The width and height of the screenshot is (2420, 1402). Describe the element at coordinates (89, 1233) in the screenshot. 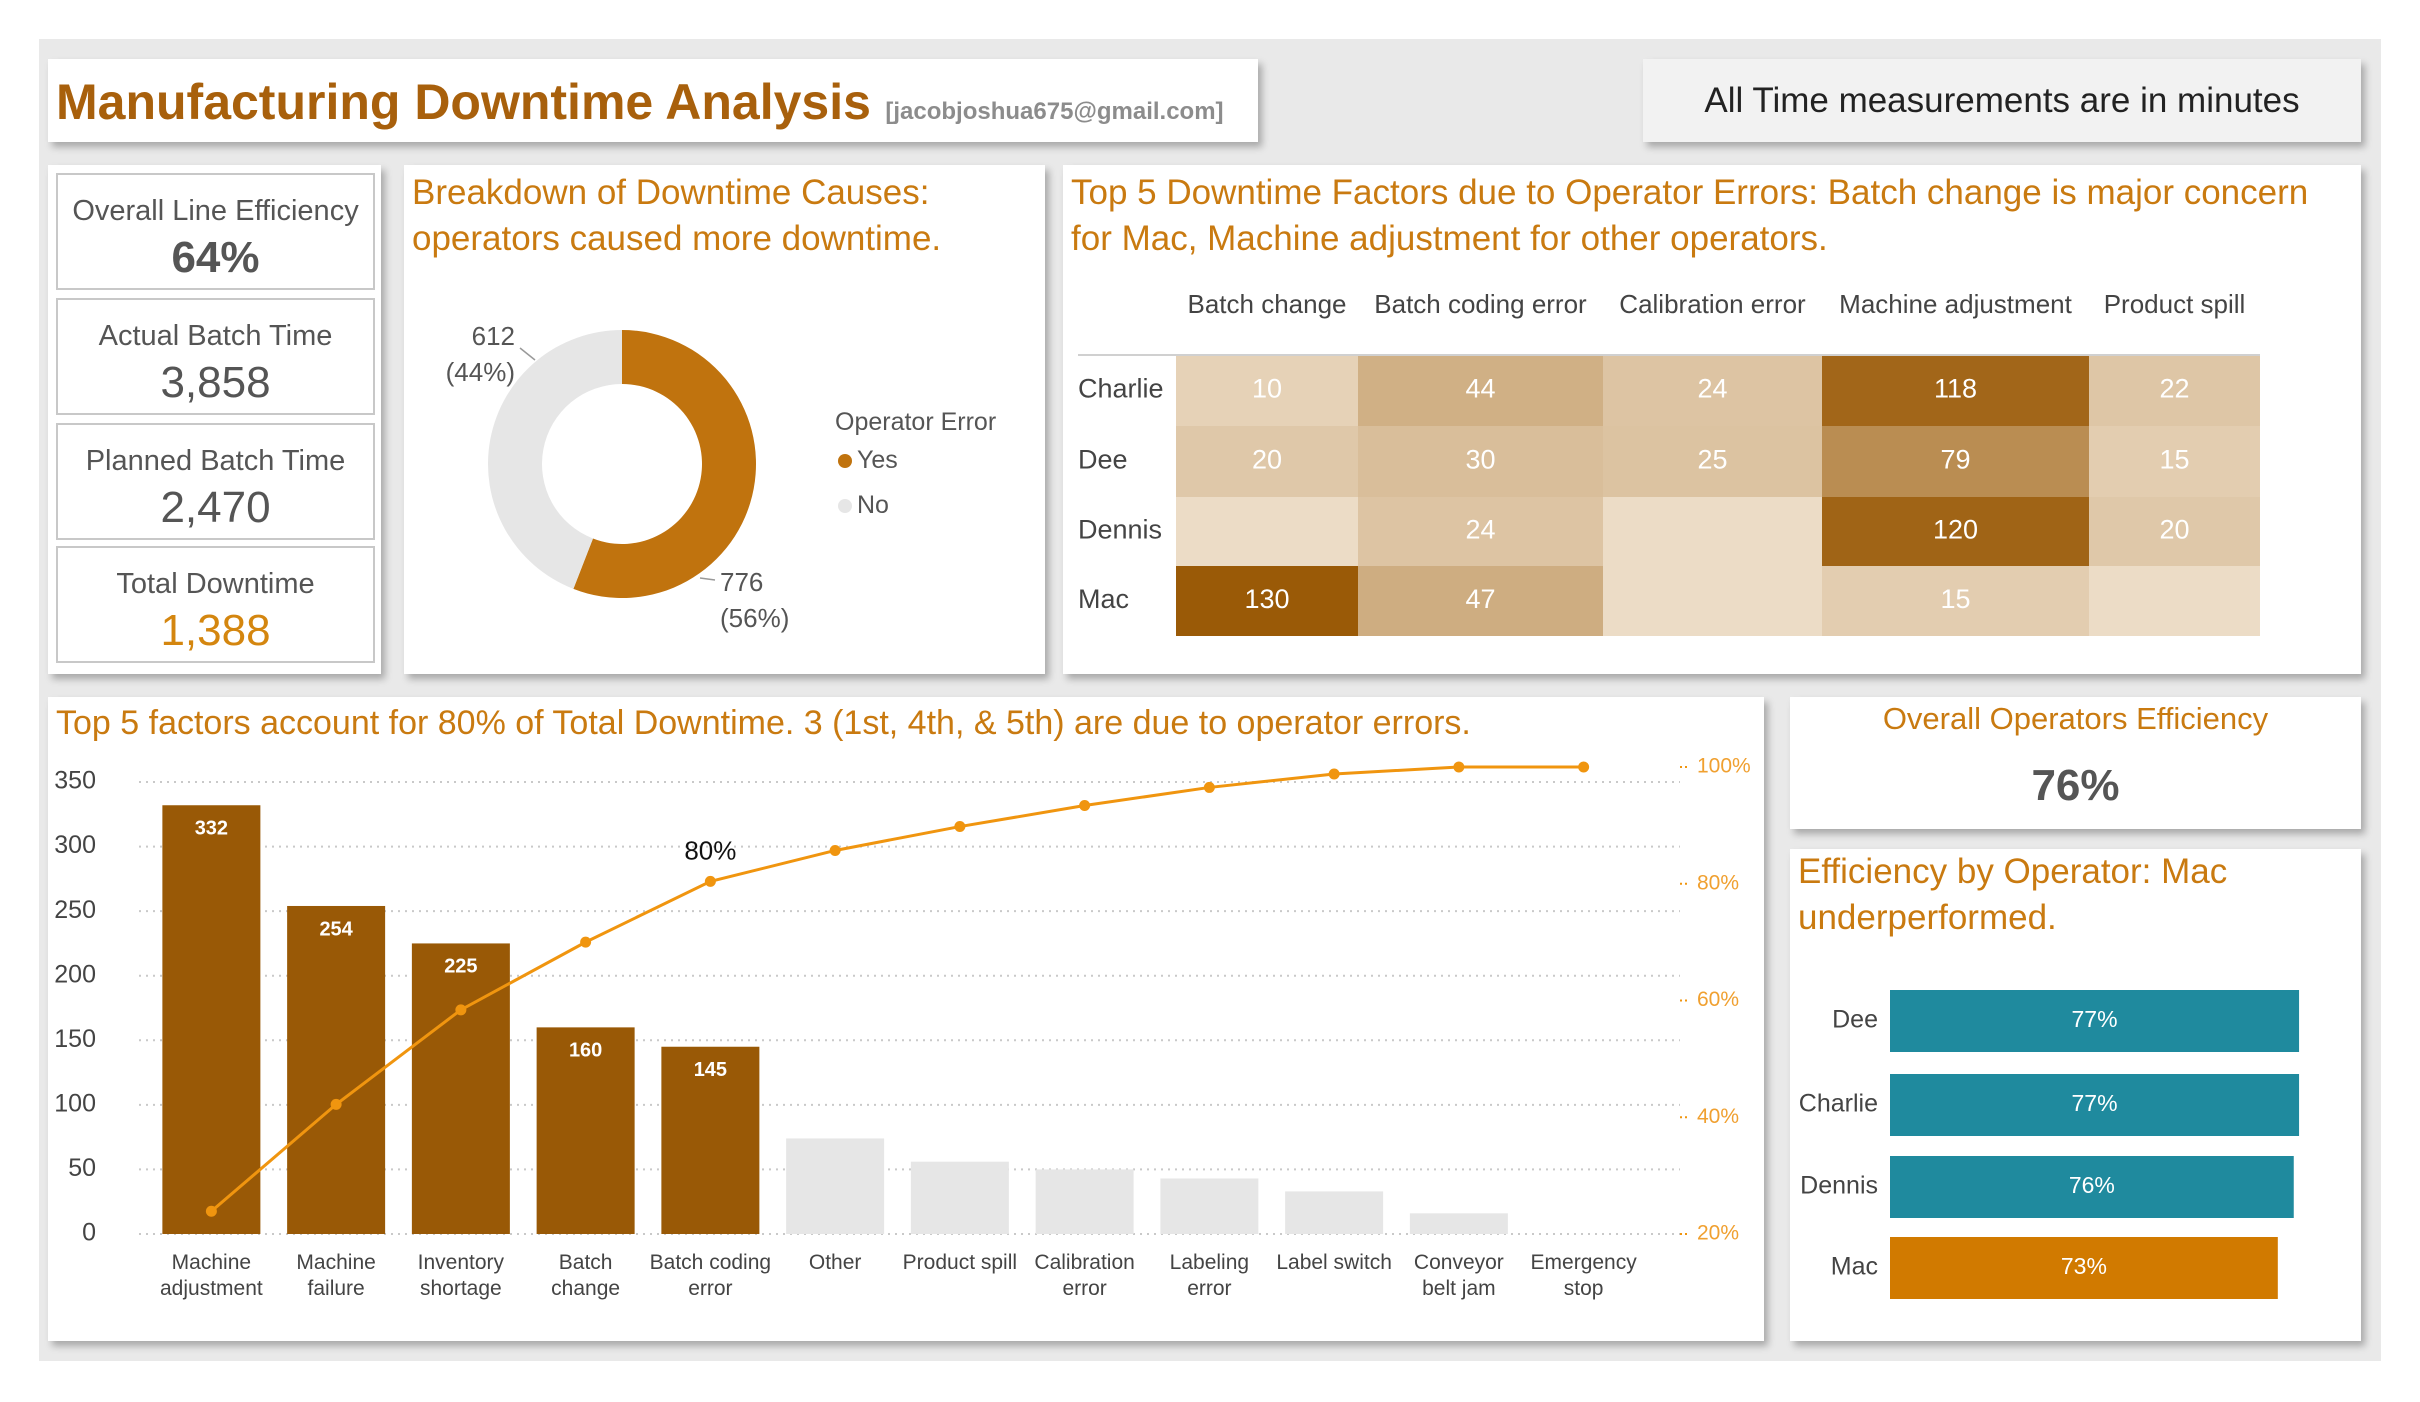

I see `y-tick-label: 0` at that location.